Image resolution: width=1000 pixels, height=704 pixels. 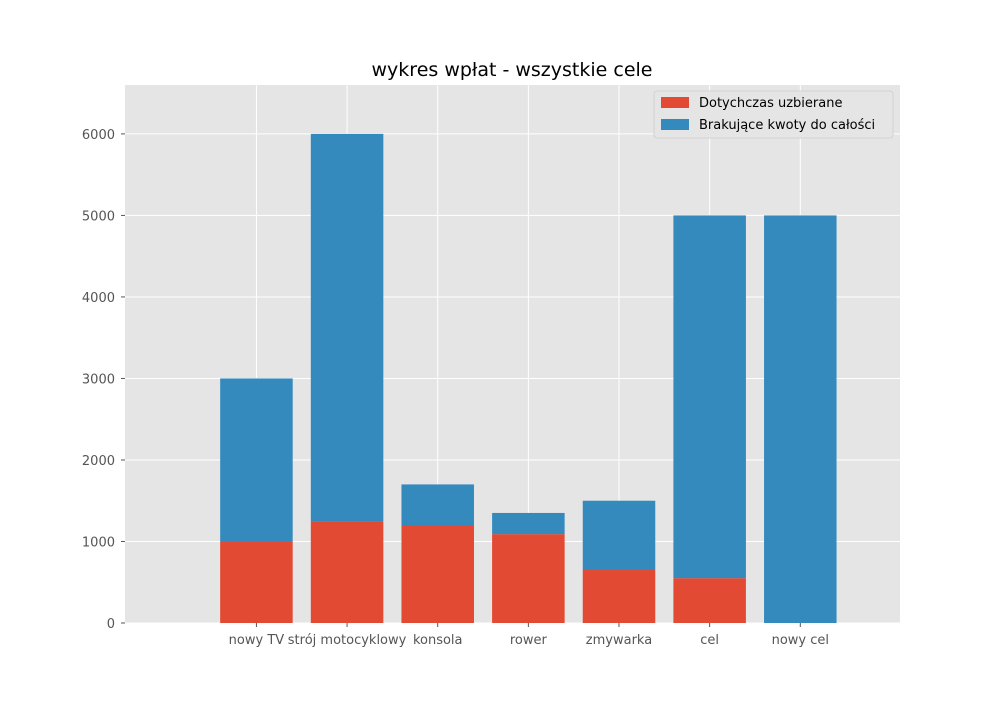 What do you see at coordinates (98, 298) in the screenshot?
I see `y-tick-label: 4000` at bounding box center [98, 298].